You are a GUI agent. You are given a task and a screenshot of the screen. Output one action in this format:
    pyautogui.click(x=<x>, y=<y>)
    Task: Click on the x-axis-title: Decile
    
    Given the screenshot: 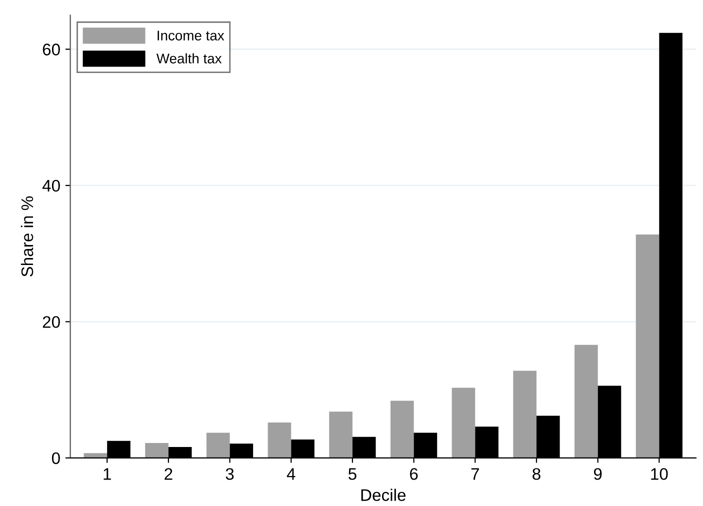 What is the action you would take?
    pyautogui.click(x=383, y=494)
    